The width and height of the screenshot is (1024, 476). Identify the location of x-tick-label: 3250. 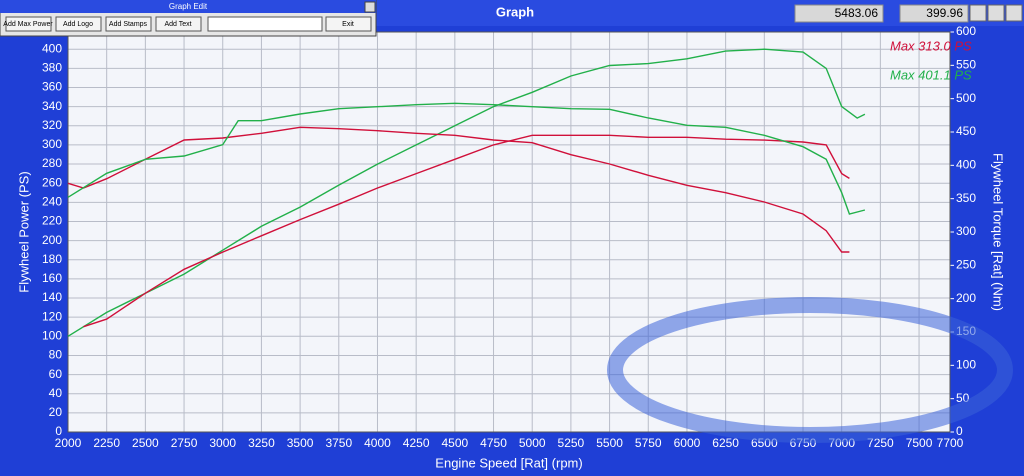
(261, 443).